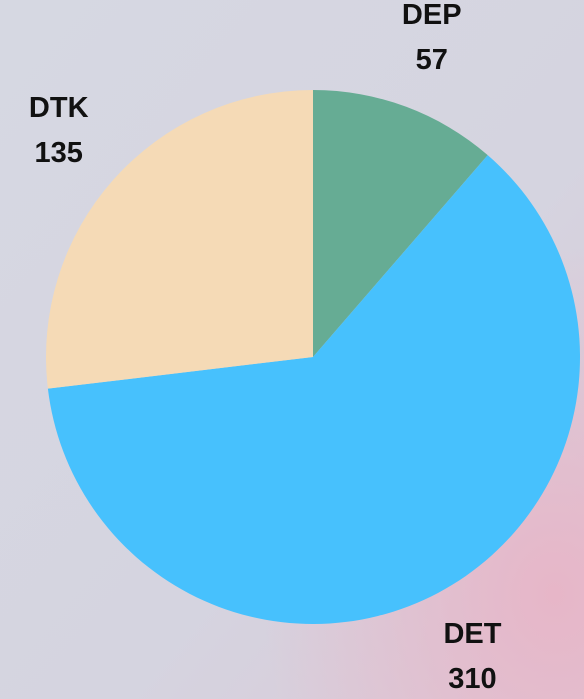  Describe the element at coordinates (432, 60) in the screenshot. I see `slice-value: 57` at that location.